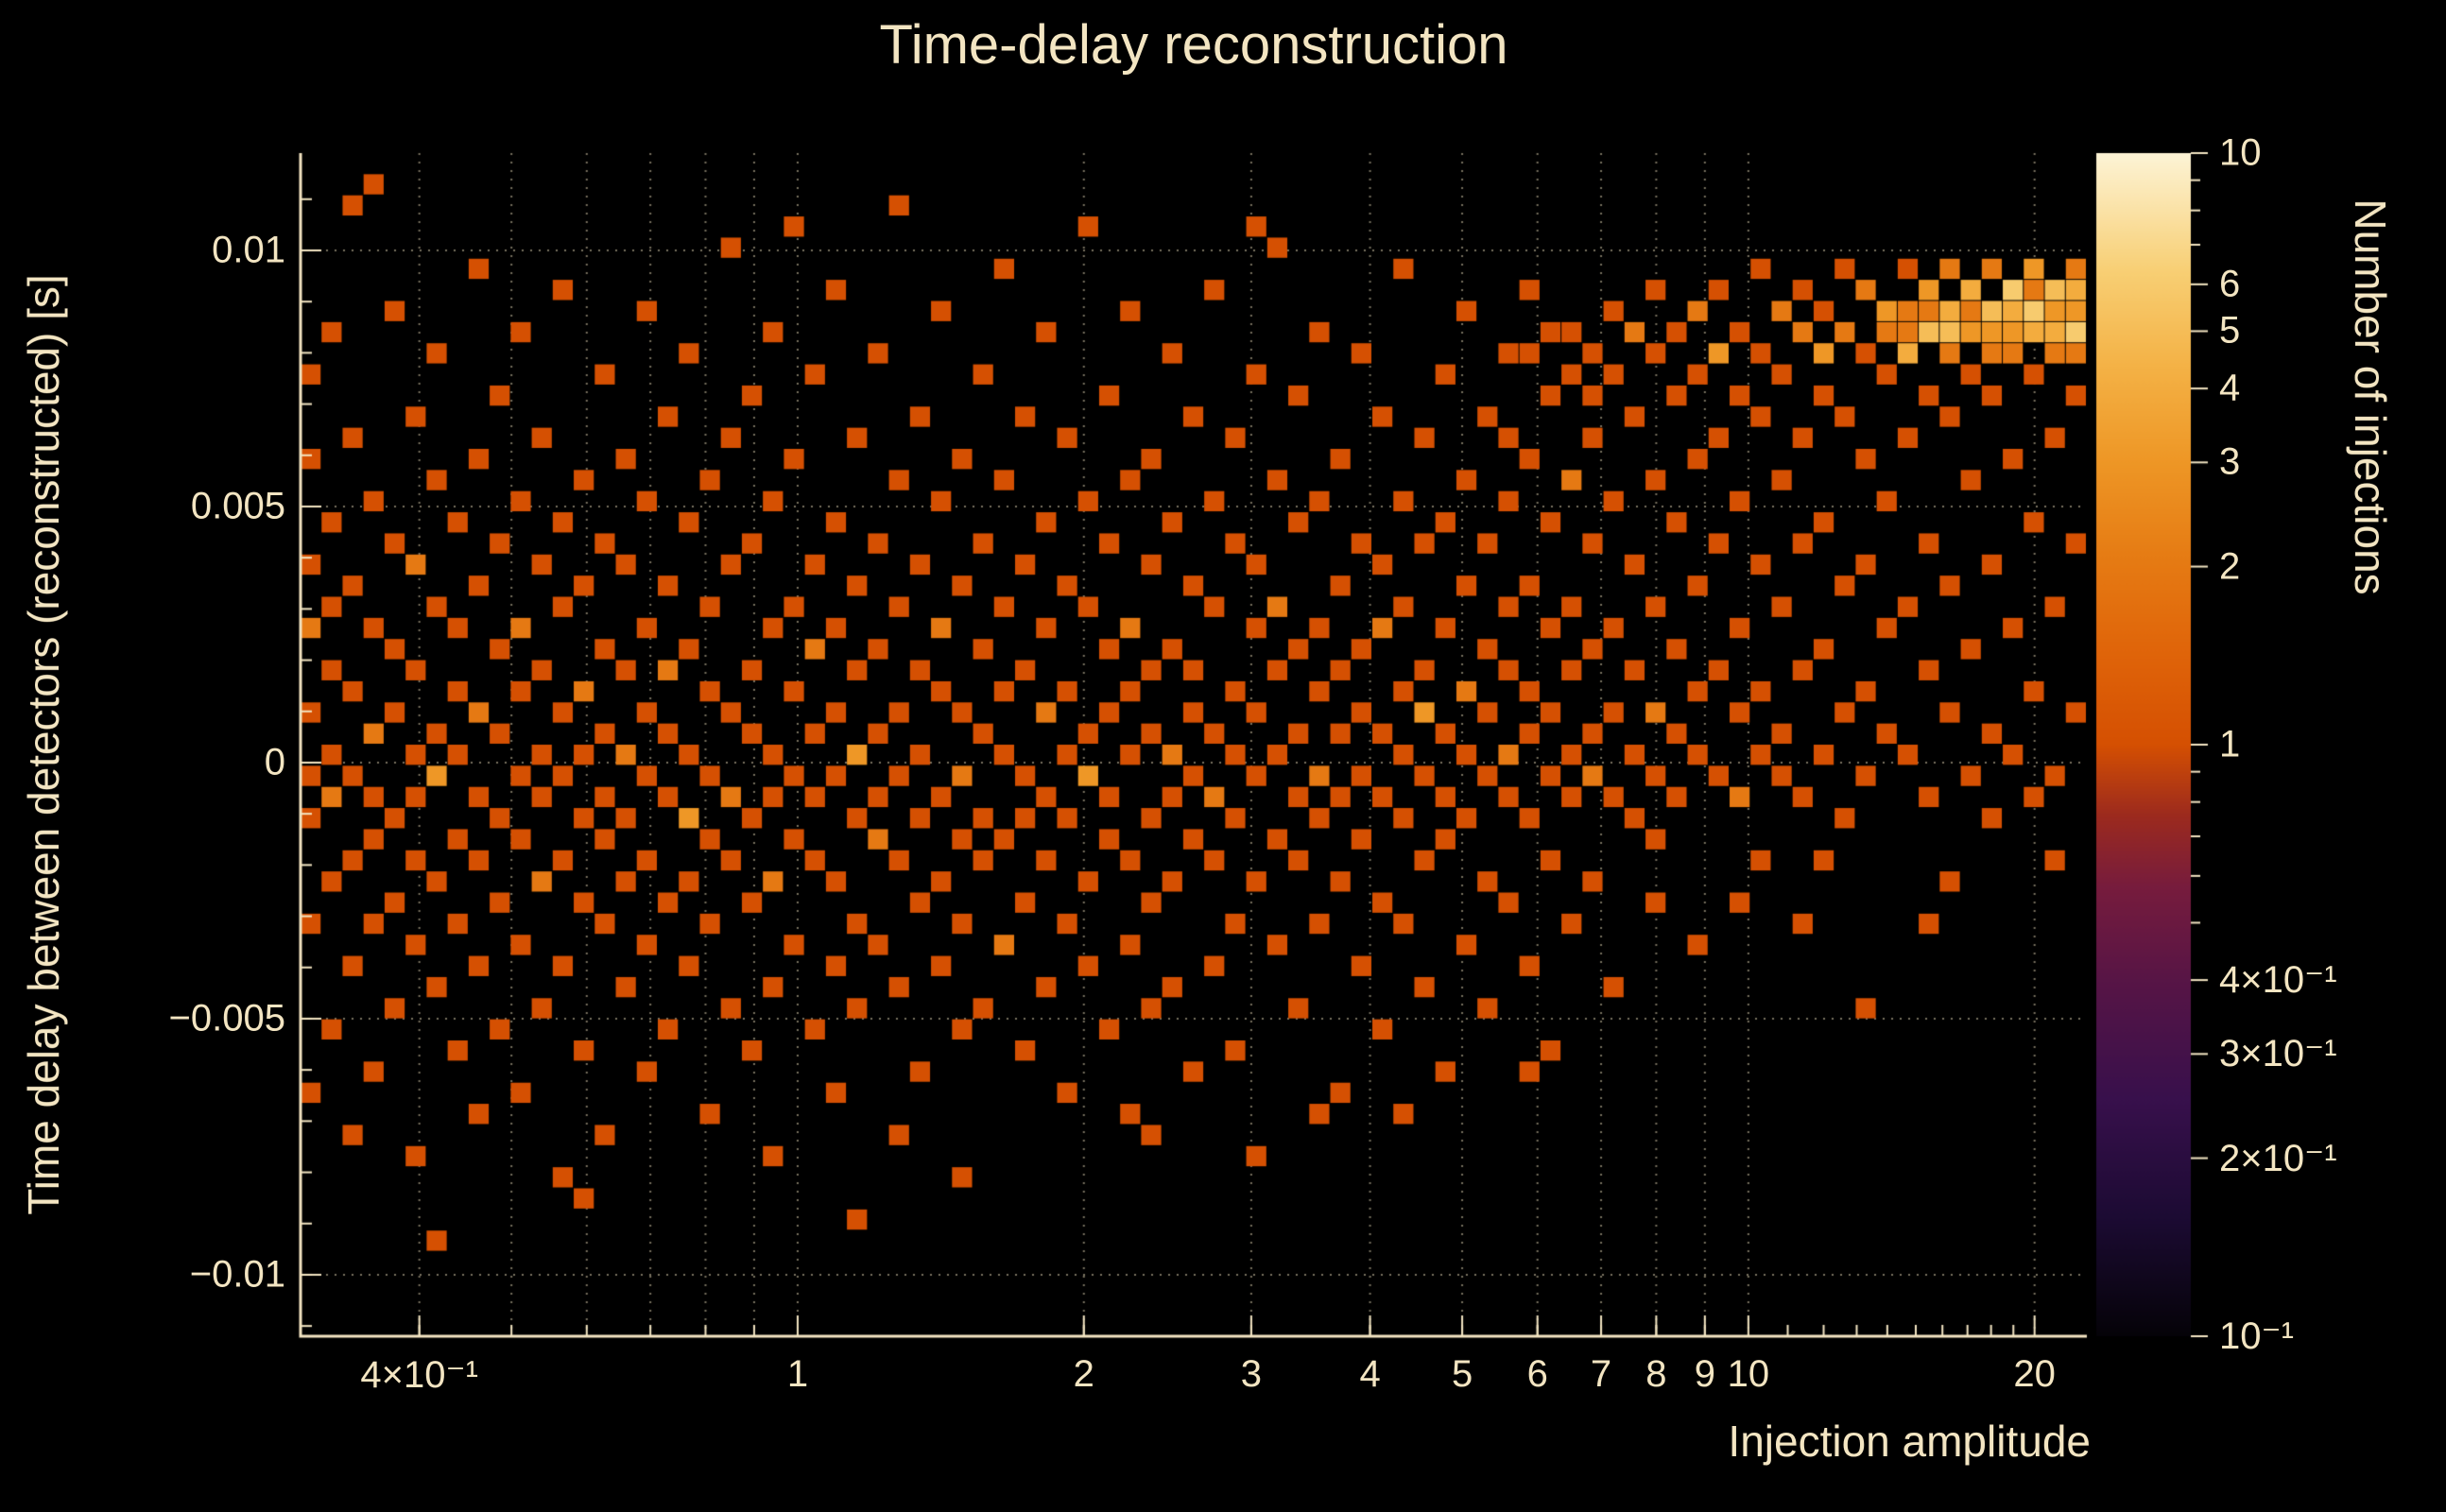 The height and width of the screenshot is (1512, 2446). What do you see at coordinates (2230, 566) in the screenshot?
I see `z-tick-label: 2` at bounding box center [2230, 566].